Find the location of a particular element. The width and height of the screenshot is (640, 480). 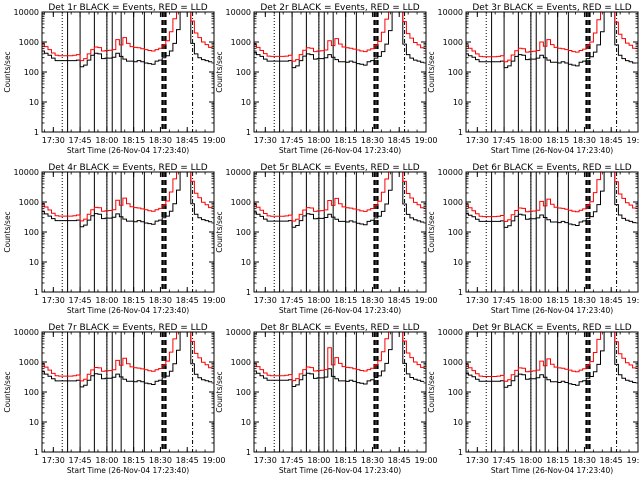

panel-title: Det 1r BLACK = Events, RED = LLD is located at coordinates (127, 8).